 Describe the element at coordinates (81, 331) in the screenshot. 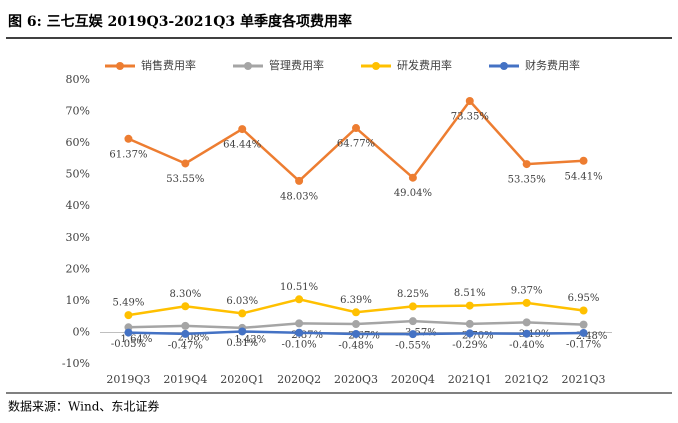

I see `y-tick-label: 0%` at that location.